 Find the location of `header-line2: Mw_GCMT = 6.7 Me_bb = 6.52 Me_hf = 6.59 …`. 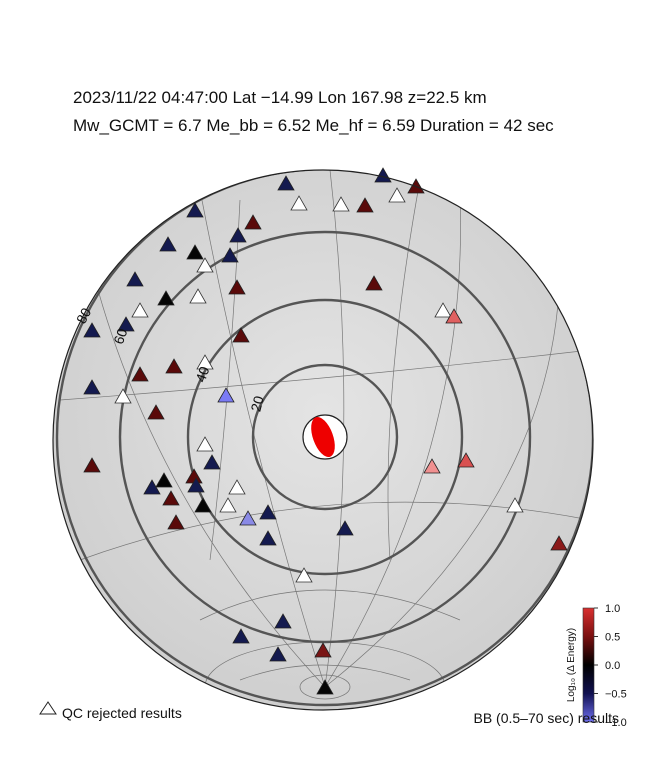

header-line2: Mw_GCMT = 6.7 Me_bb = 6.52 Me_hf = 6.59 … is located at coordinates (313, 125).